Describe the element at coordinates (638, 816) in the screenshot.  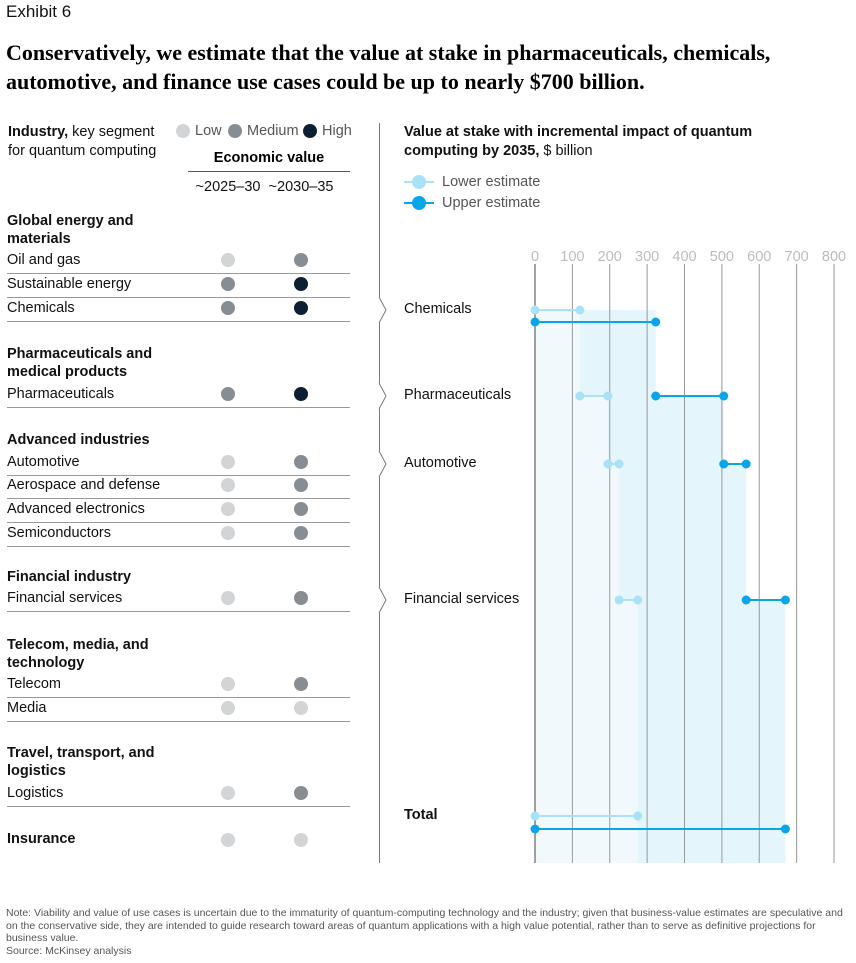
I see `total-lower-end-point` at that location.